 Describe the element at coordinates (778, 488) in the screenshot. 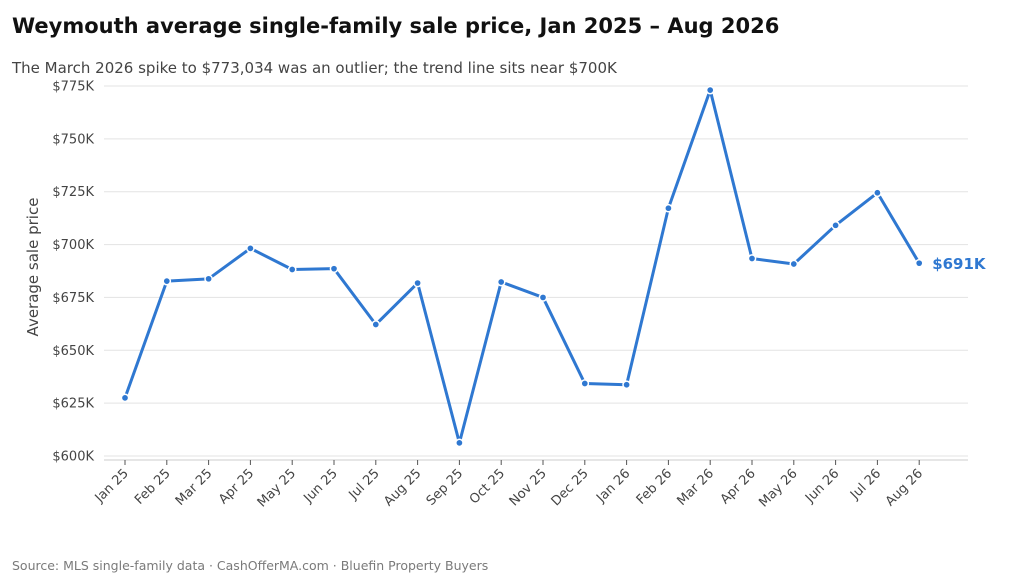

I see `x-tick-label: May 26` at that location.